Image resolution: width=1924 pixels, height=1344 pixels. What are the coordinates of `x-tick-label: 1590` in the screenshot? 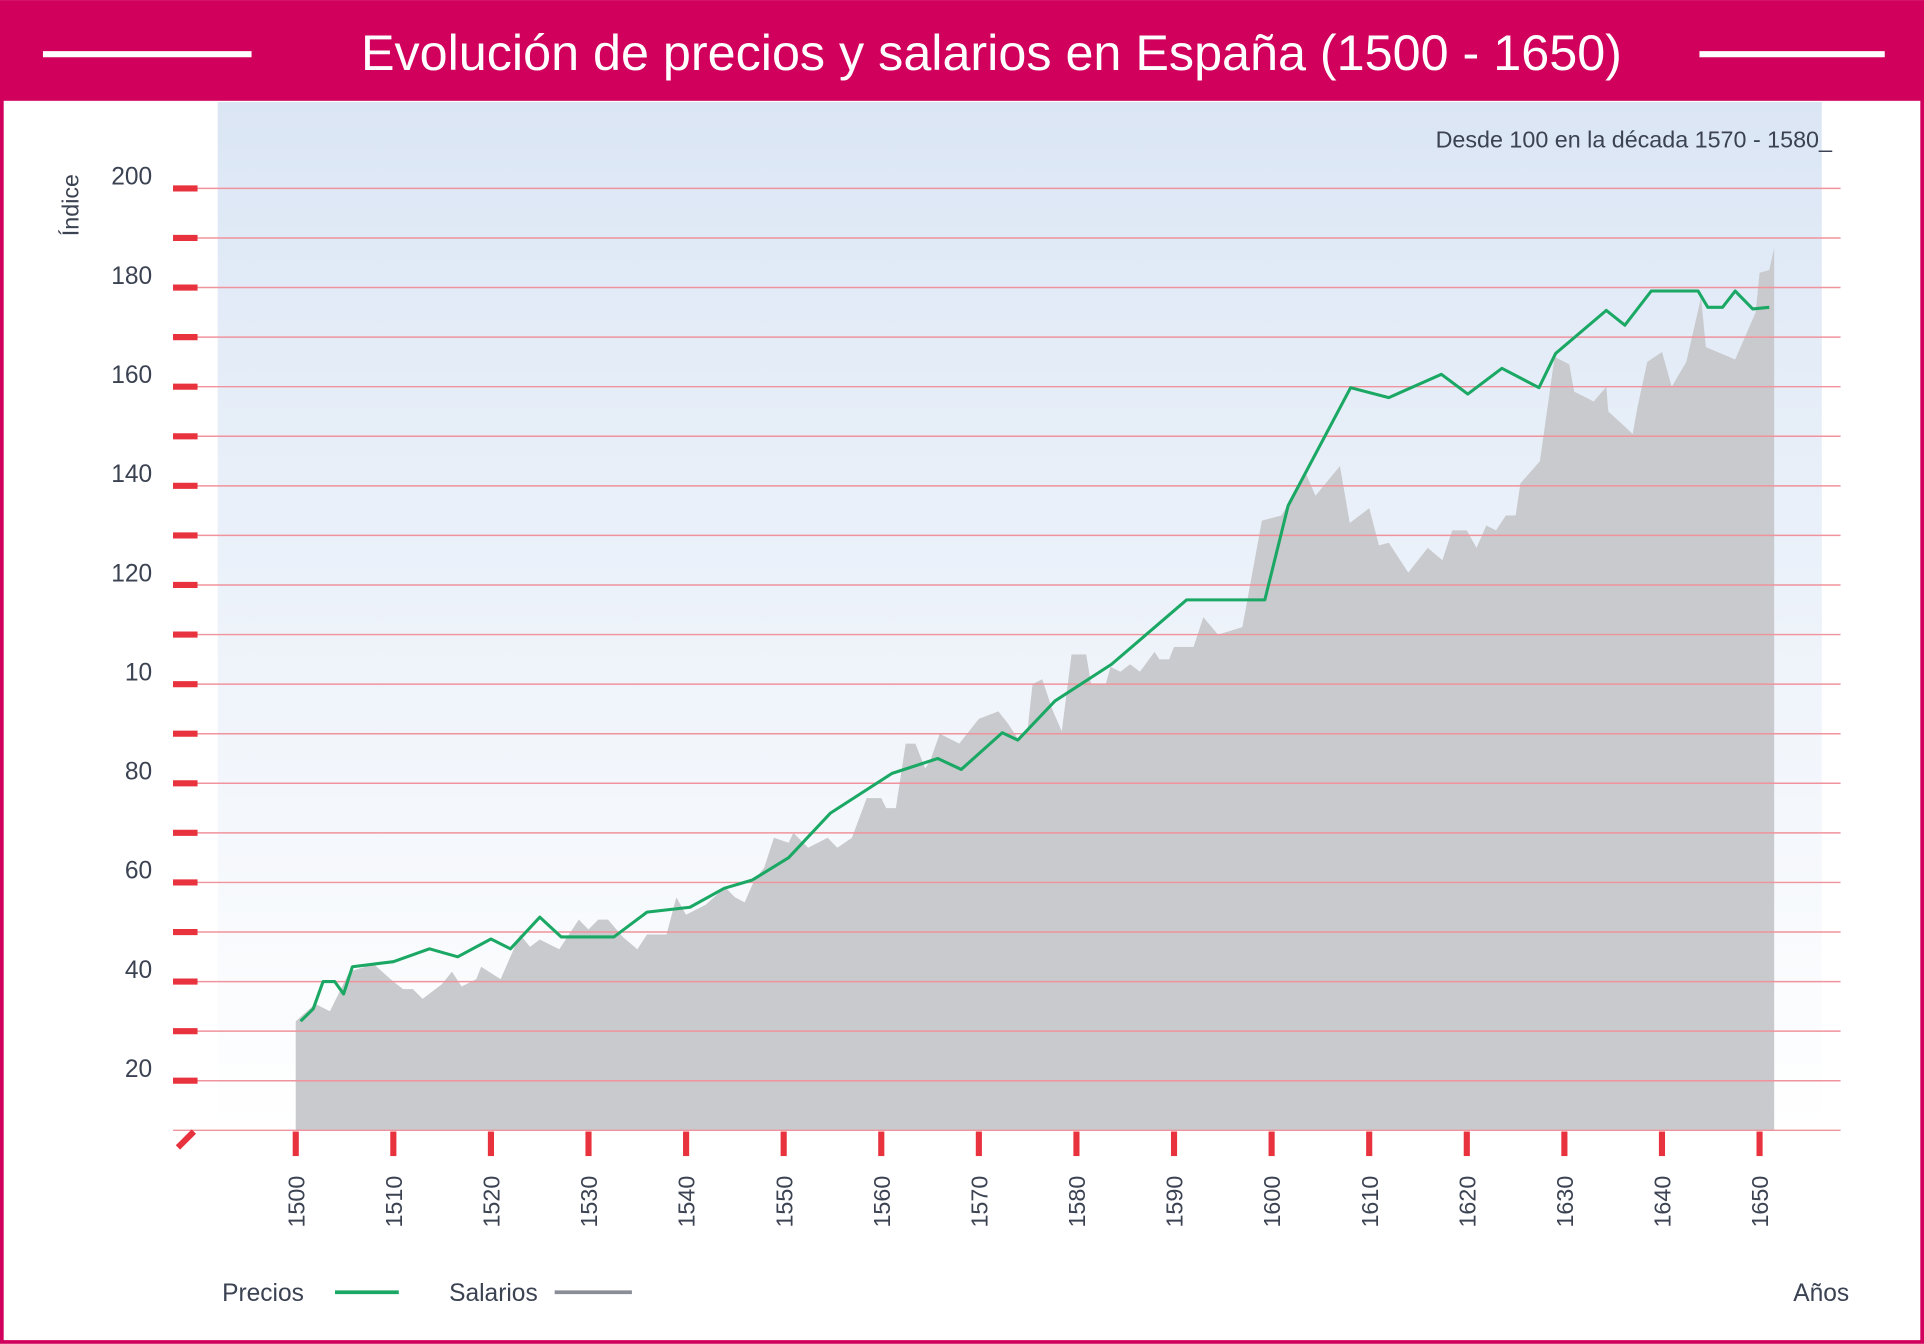 It's located at (1175, 1202).